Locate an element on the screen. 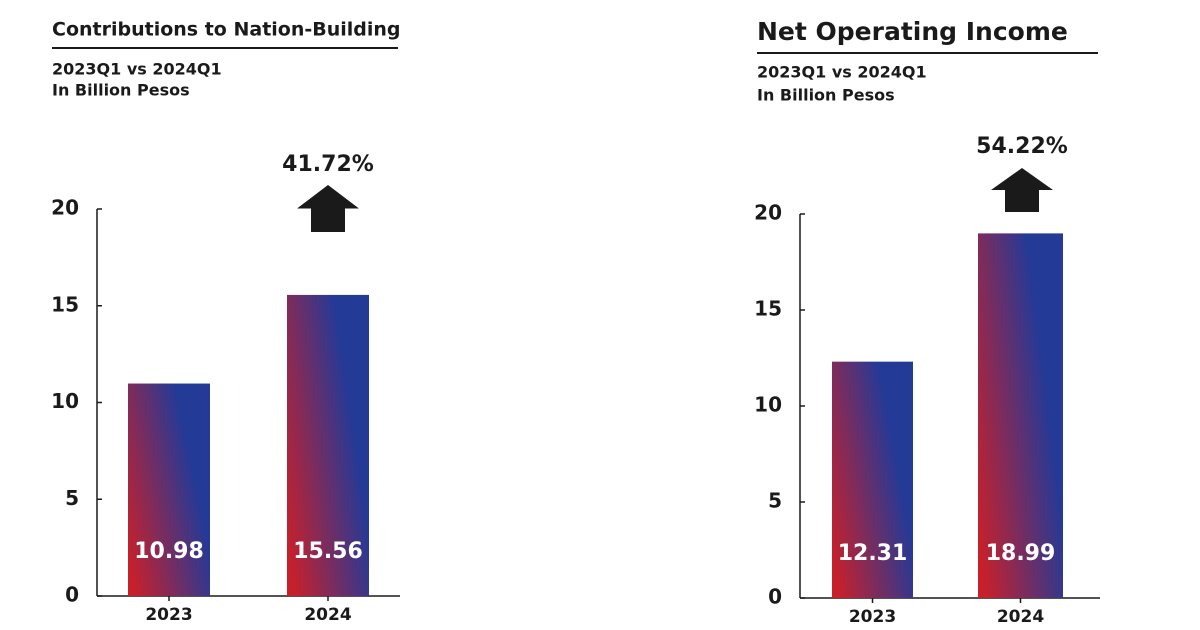  data-label: 12.31 is located at coordinates (873, 553).